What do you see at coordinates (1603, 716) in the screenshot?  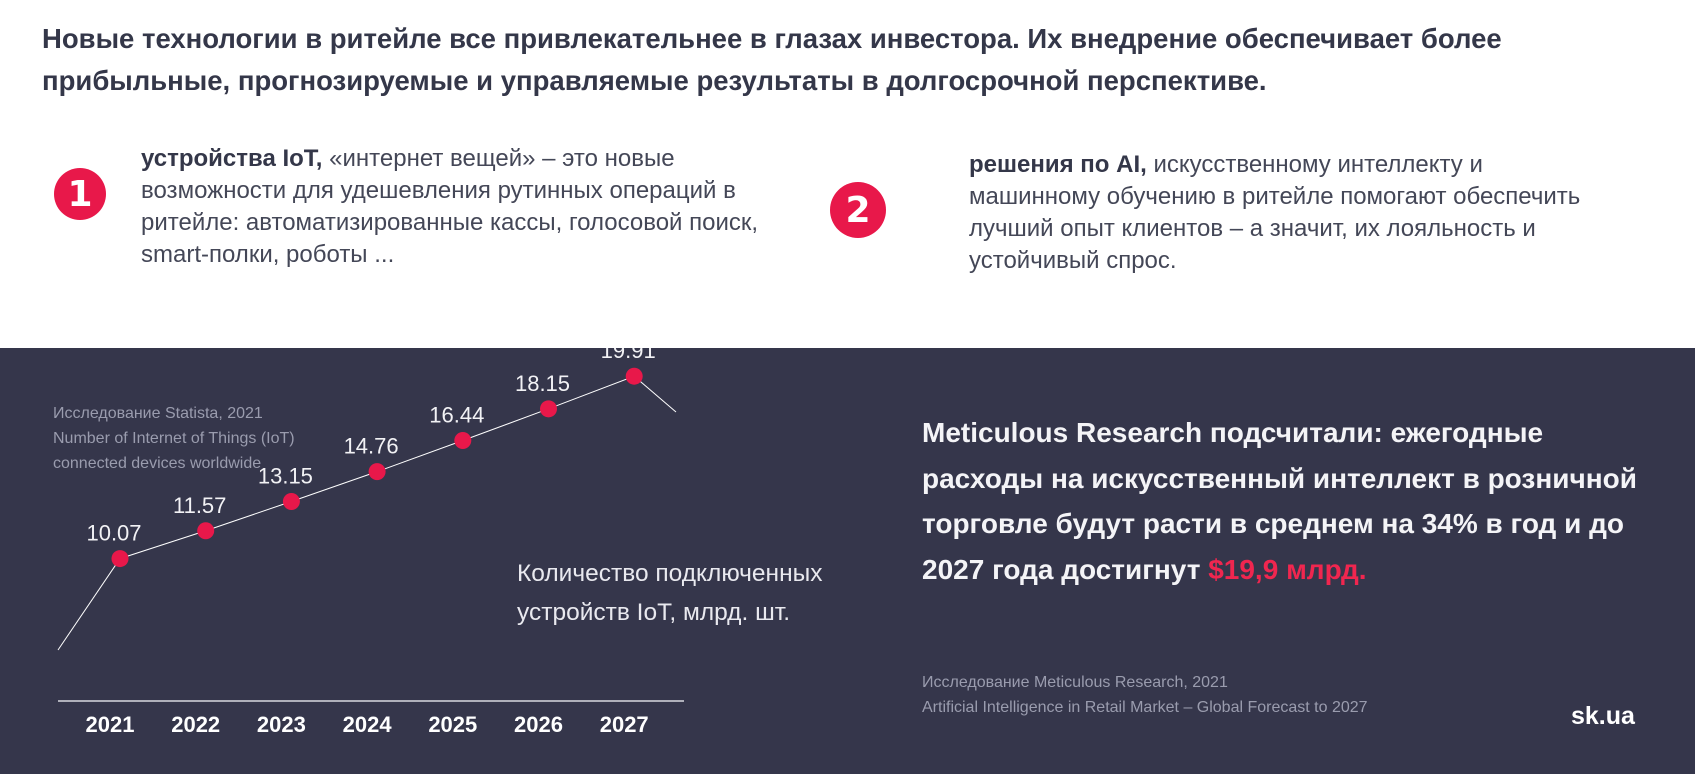 I see `logo: sk.ua` at bounding box center [1603, 716].